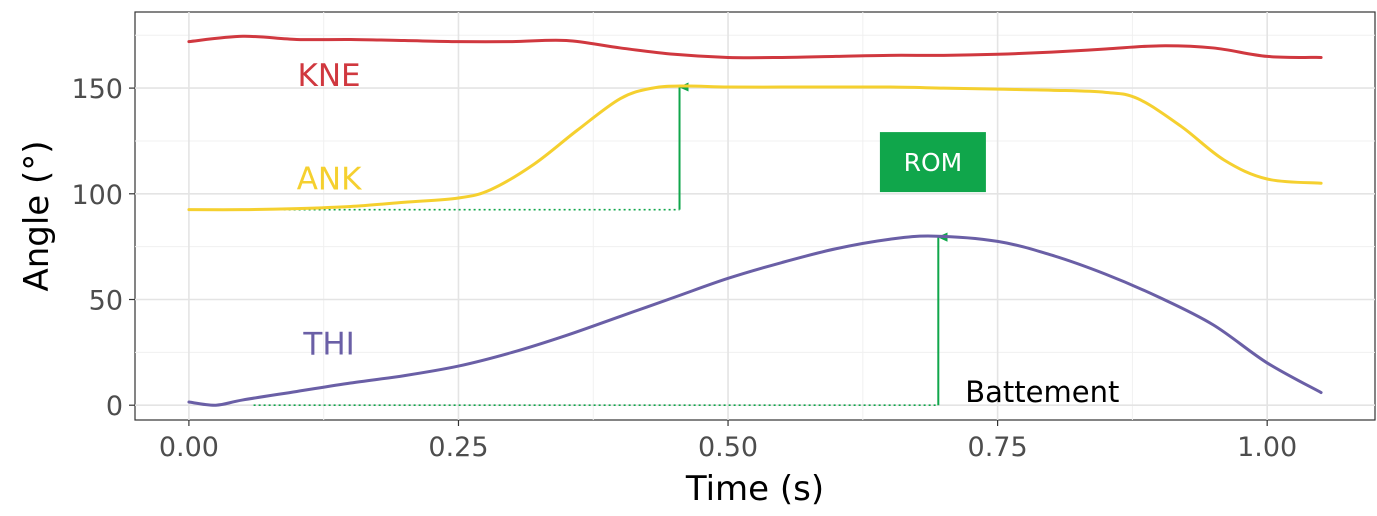 Image resolution: width=1377 pixels, height=516 pixels. I want to click on x-axis-title: Time (s), so click(754, 489).